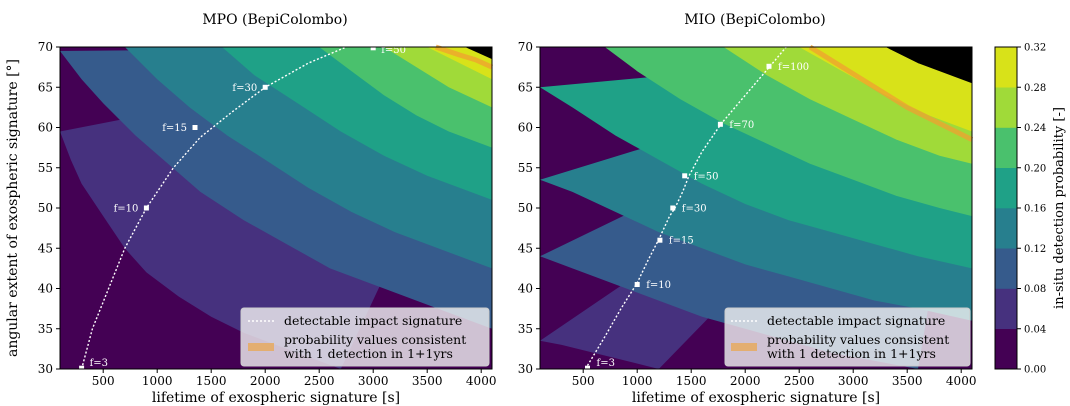 Image resolution: width=1070 pixels, height=406 pixels. What do you see at coordinates (799, 381) in the screenshot?
I see `mio-x-tick-label-4: 2500` at bounding box center [799, 381].